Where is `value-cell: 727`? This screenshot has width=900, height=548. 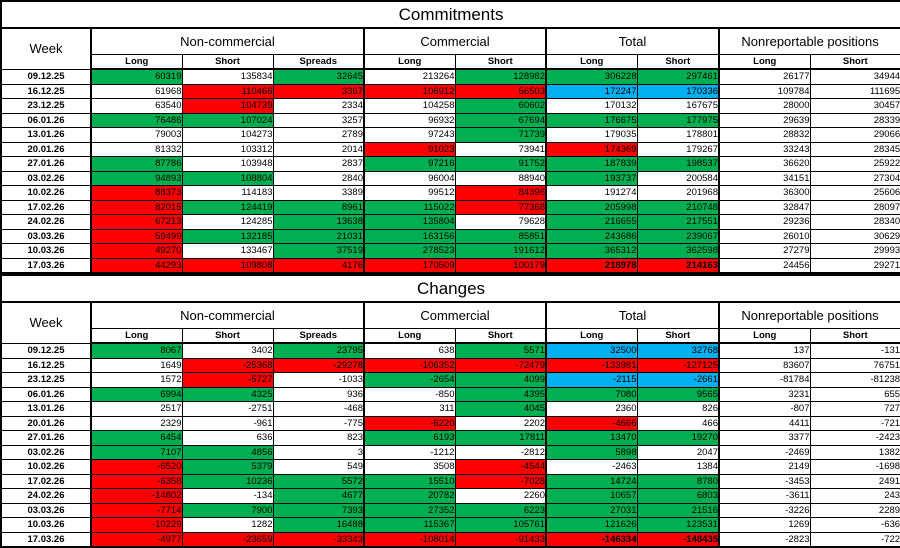 value-cell: 727 is located at coordinates (854, 409).